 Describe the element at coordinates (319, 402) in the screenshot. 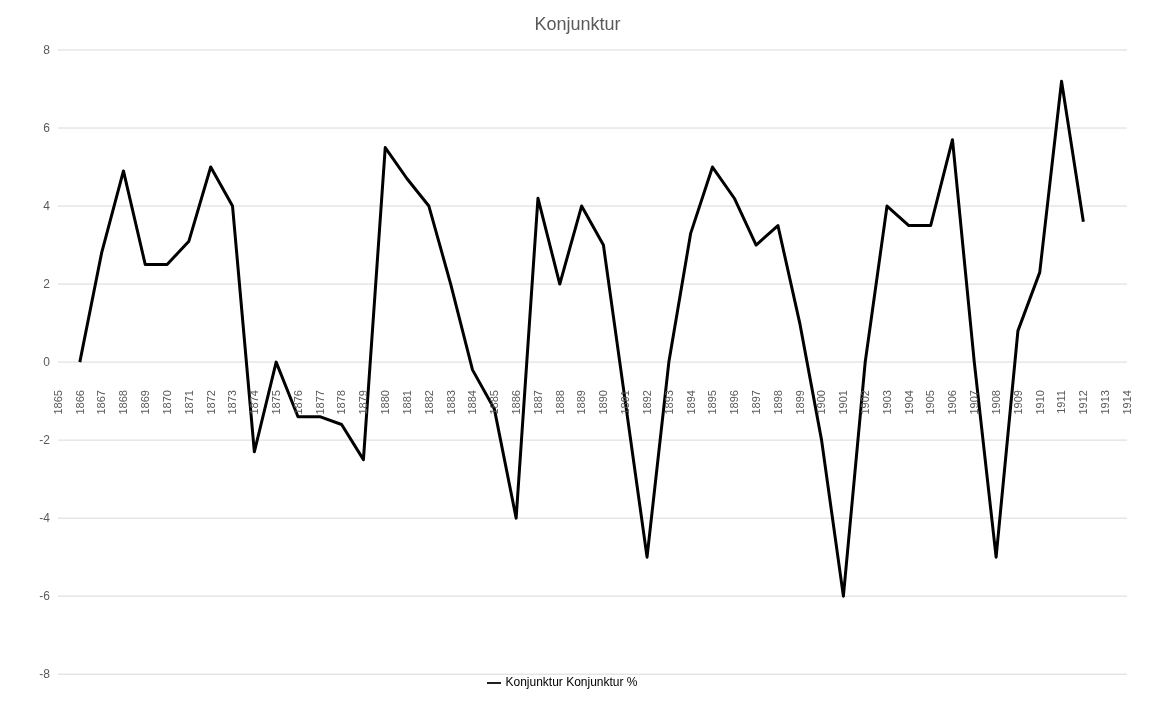

I see `x-tick-label: 1877` at that location.